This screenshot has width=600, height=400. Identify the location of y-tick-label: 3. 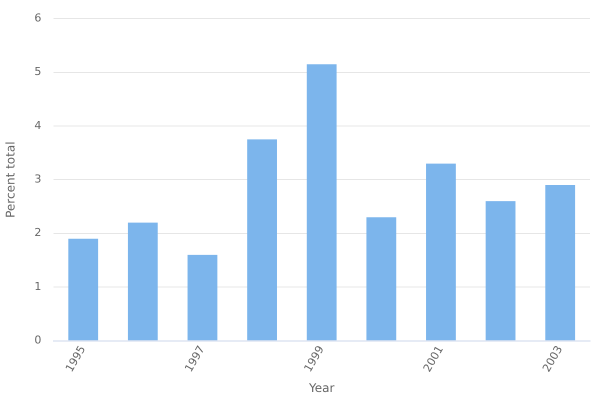
(38, 179).